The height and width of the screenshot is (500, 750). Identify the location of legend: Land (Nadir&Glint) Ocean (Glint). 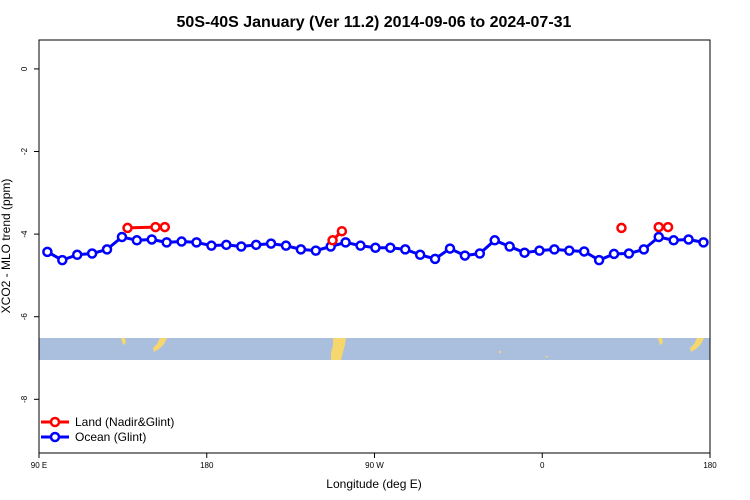
(107, 429).